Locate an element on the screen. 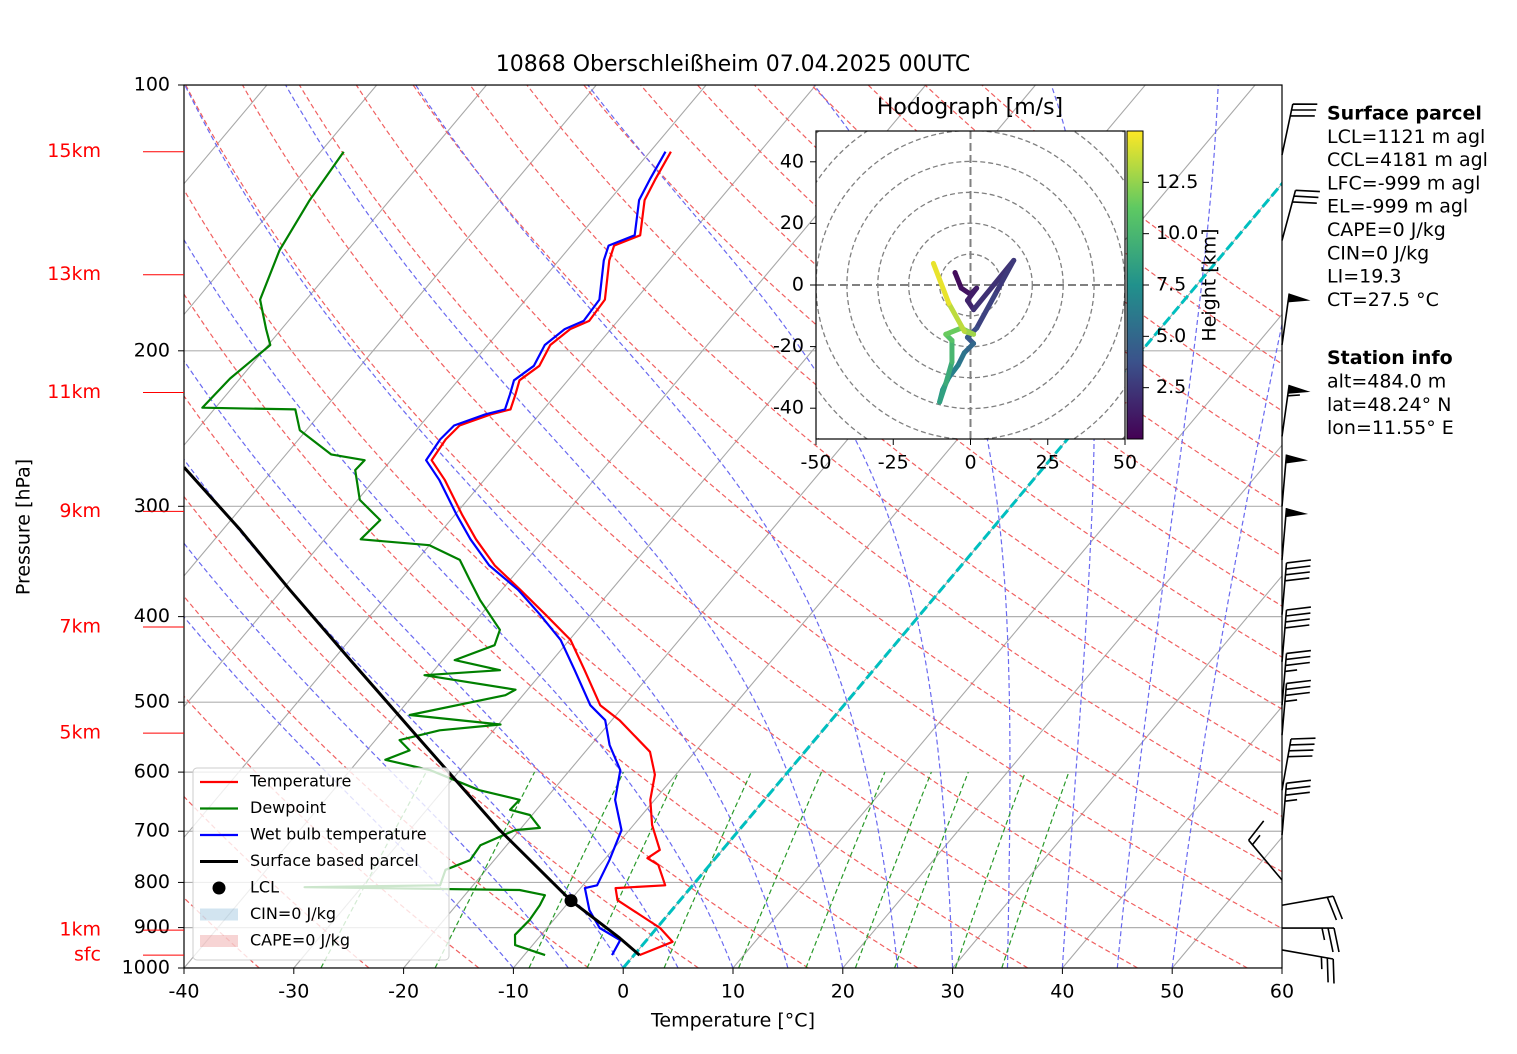  chart-title: 10868 Oberschleißheim 07.04.2025 00UTC is located at coordinates (733, 64).